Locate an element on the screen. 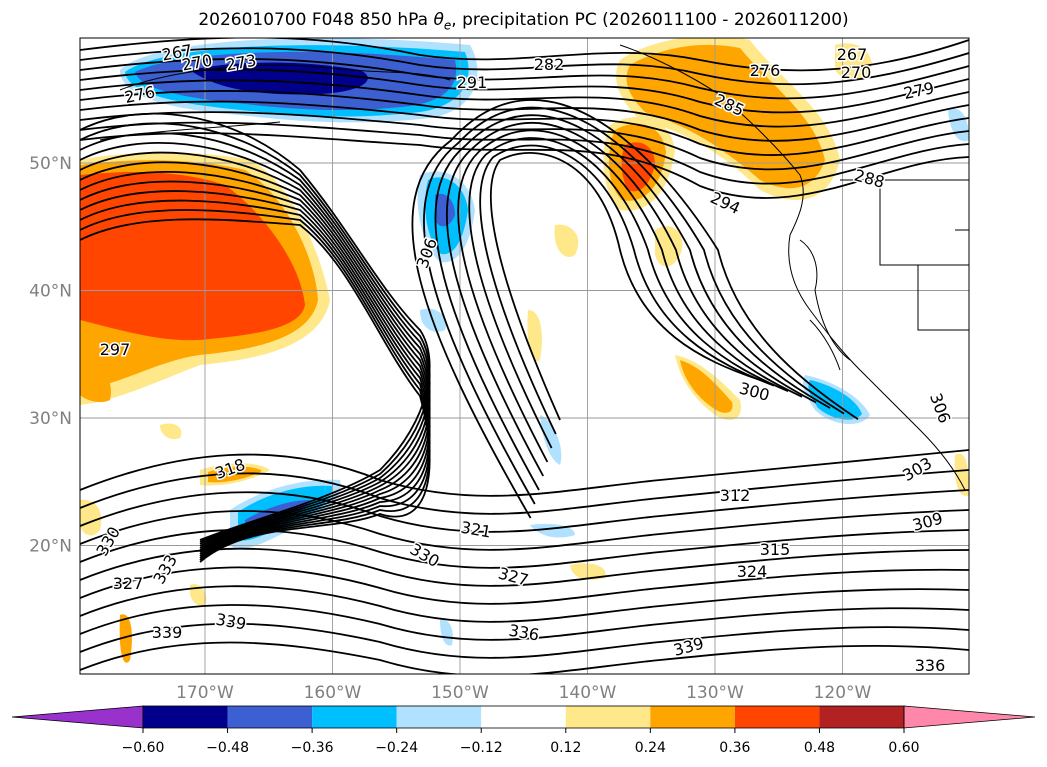 The image size is (1047, 767). lat-tick-label: 40°N is located at coordinates (50, 292).